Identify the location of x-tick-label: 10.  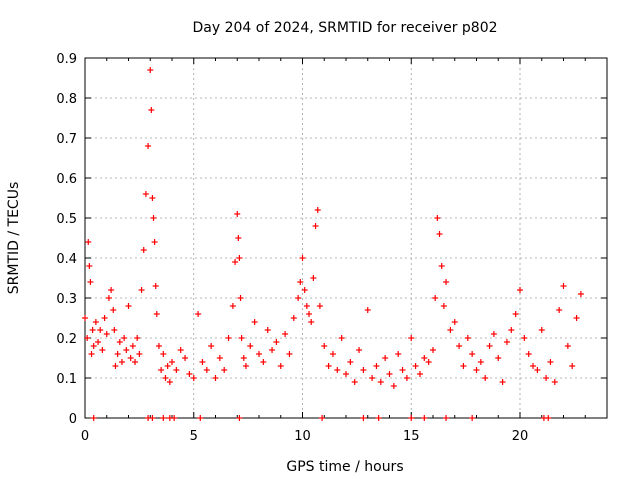
(302, 436).